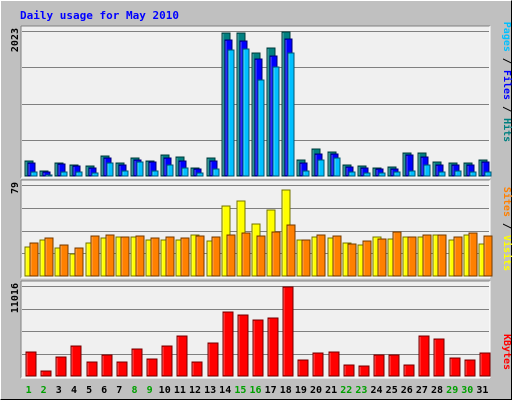 This screenshot has width=512, height=400. Describe the element at coordinates (180, 390) in the screenshot. I see `x-tick-label-day-11: 11` at that location.